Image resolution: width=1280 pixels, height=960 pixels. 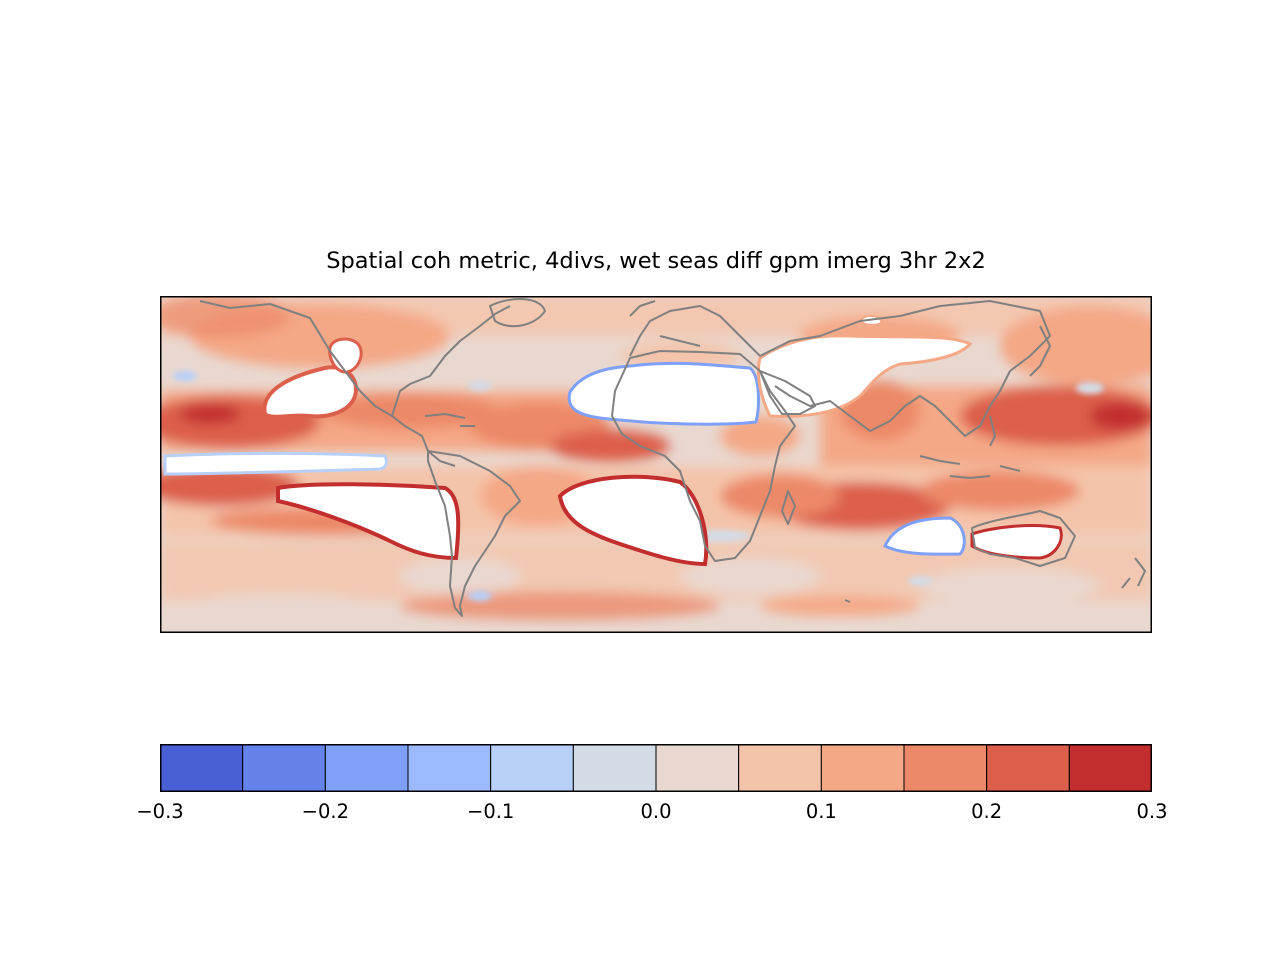 I want to click on missing-region-mexico, so click(x=345, y=355).